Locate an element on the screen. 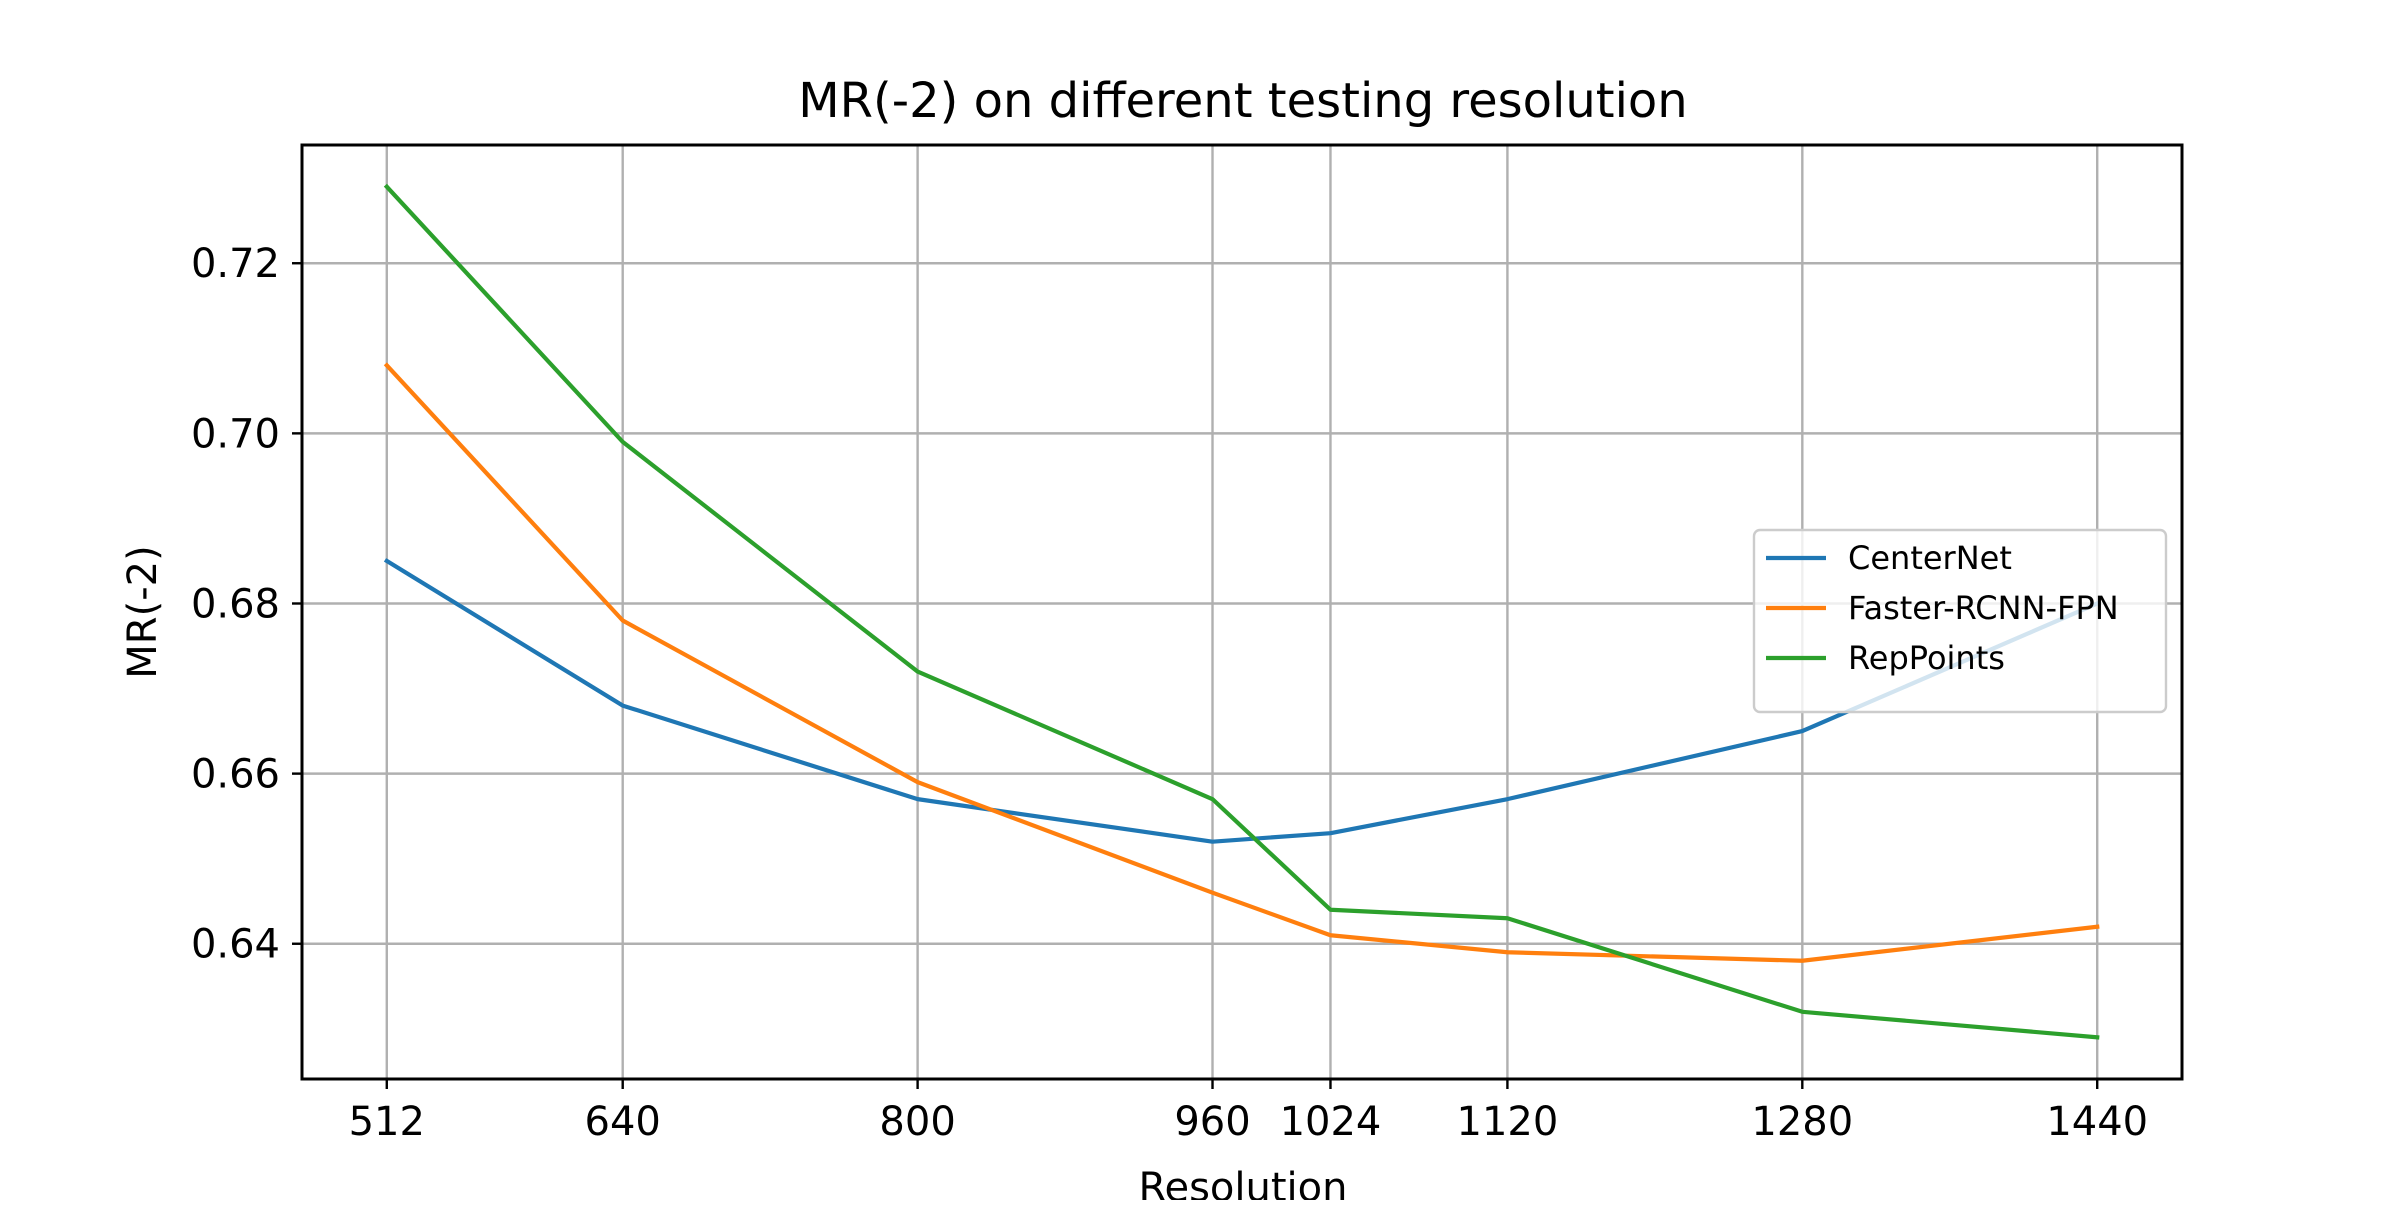 The width and height of the screenshot is (2400, 1205). x-tick-label: 640 is located at coordinates (623, 1122).